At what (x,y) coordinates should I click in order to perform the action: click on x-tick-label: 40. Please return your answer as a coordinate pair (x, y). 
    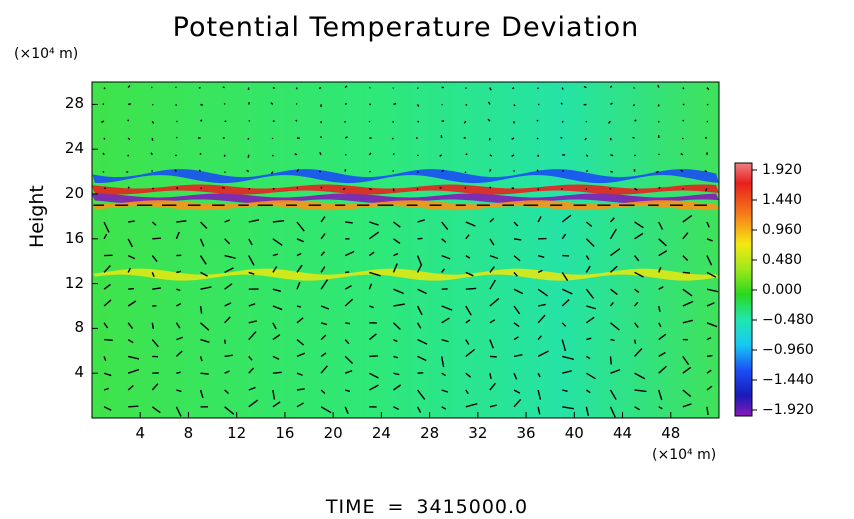
    Looking at the image, I should click on (574, 433).